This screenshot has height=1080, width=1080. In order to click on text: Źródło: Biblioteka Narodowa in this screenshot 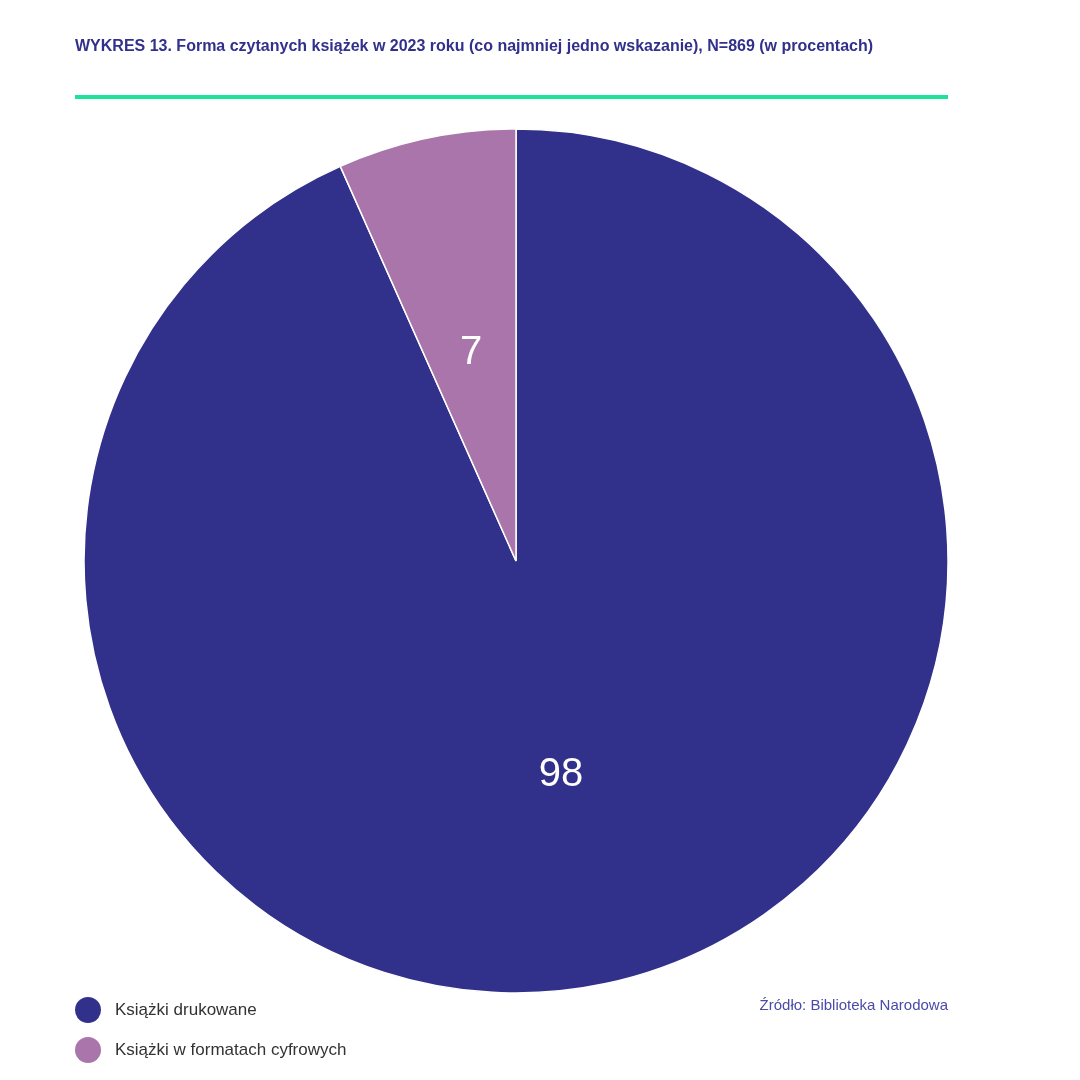, I will do `click(853, 1004)`.